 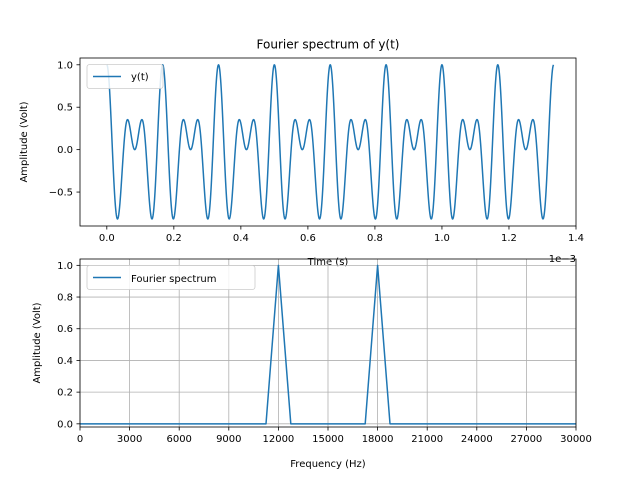 I want to click on time-plot-legend: y(t), so click(x=125, y=76).